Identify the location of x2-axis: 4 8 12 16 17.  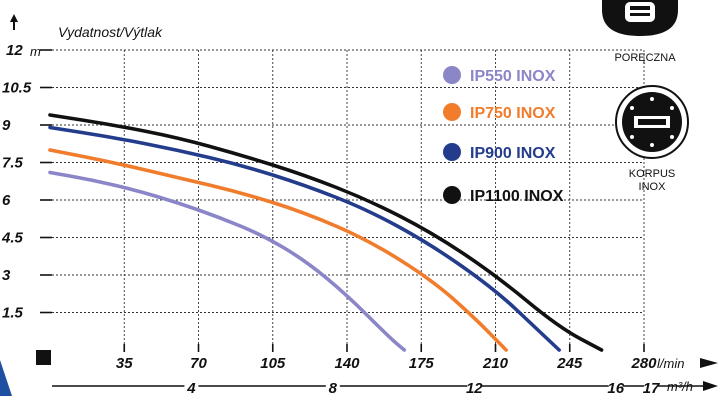
(377, 387).